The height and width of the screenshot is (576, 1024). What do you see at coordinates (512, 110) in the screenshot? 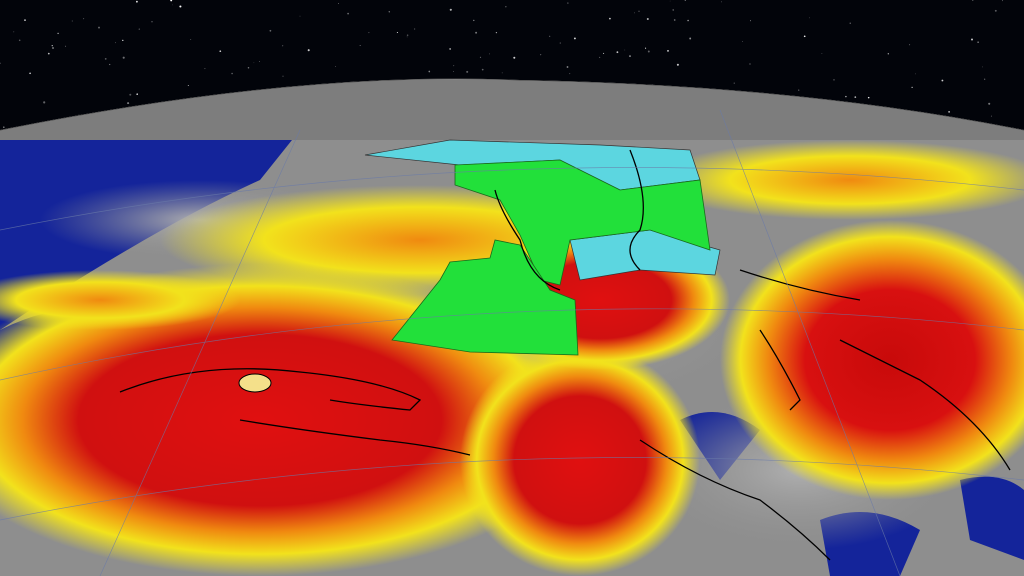
I see `north-america-land` at bounding box center [512, 110].